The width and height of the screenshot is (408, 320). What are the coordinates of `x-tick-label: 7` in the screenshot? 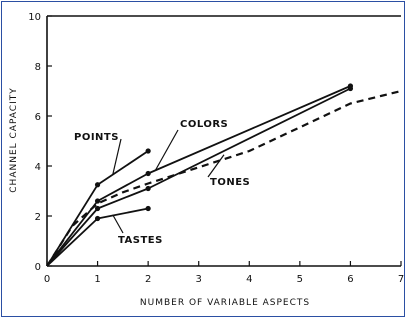 It's located at (401, 279).